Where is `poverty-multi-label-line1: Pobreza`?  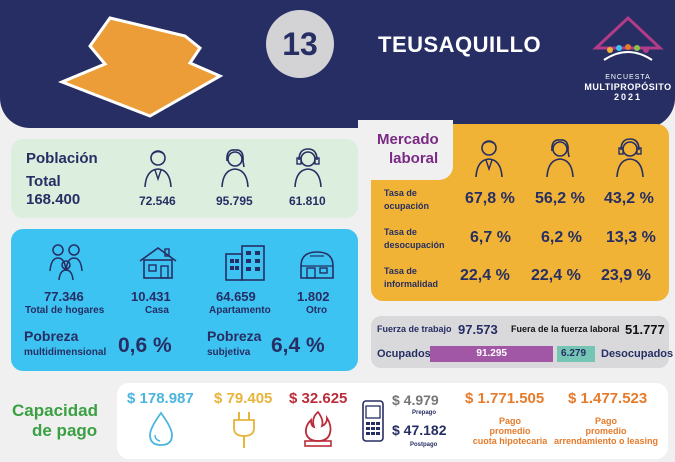 poverty-multi-label-line1: Pobreza is located at coordinates (51, 336).